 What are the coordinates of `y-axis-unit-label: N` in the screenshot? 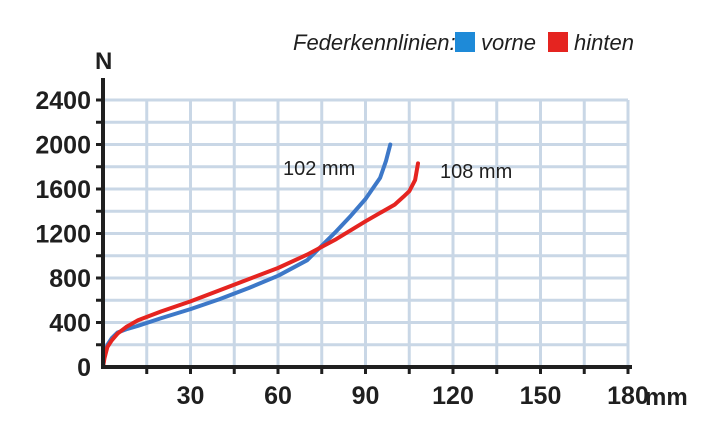 It's located at (103, 61).